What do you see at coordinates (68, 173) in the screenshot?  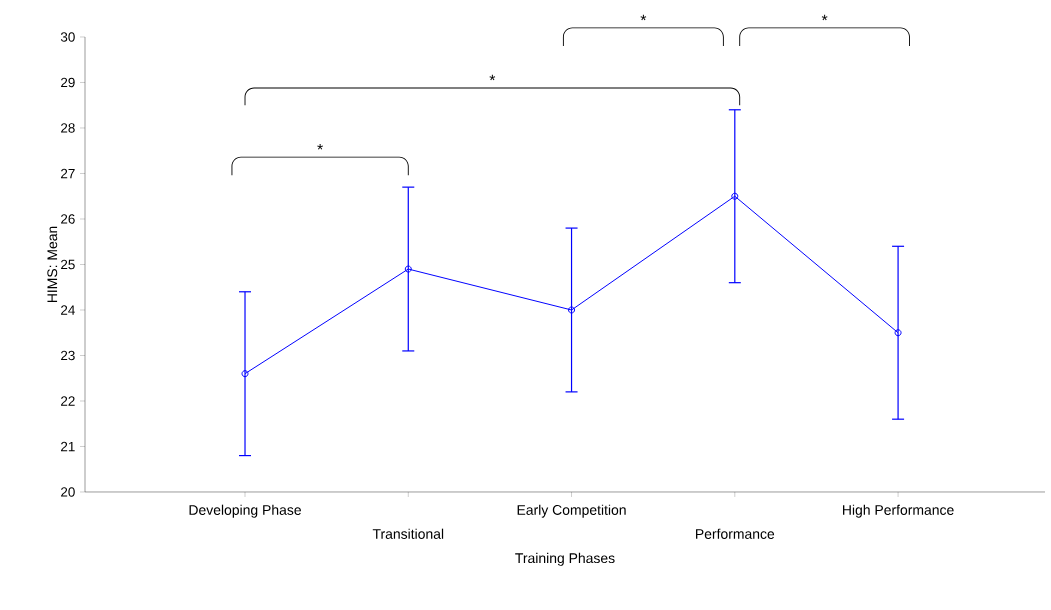 I see `y-tick-label: 27` at bounding box center [68, 173].